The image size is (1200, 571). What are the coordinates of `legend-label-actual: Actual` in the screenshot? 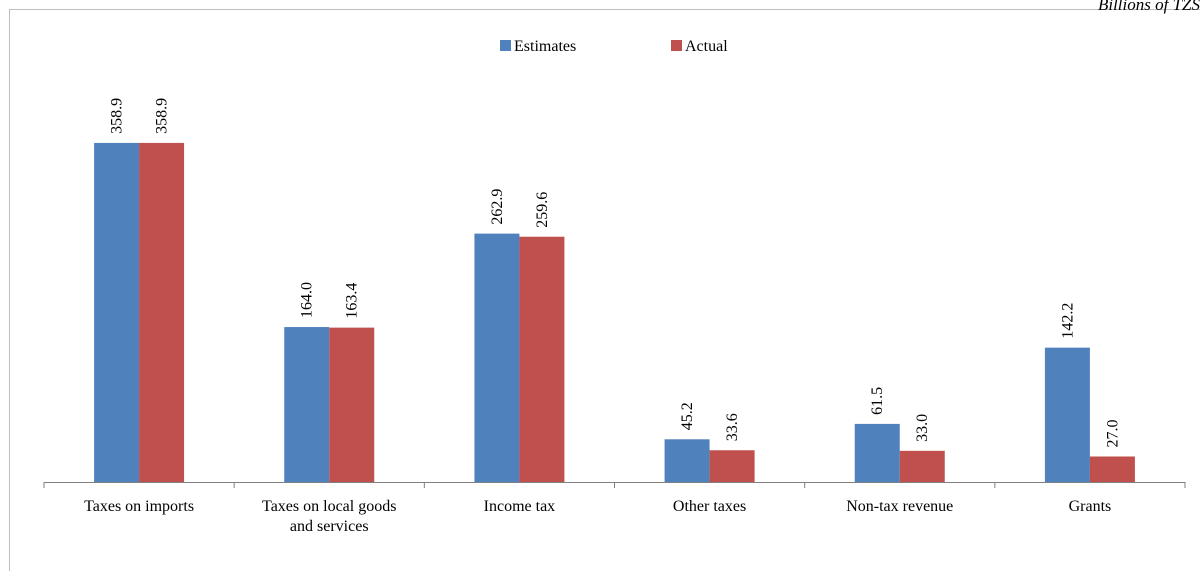 It's located at (706, 46).